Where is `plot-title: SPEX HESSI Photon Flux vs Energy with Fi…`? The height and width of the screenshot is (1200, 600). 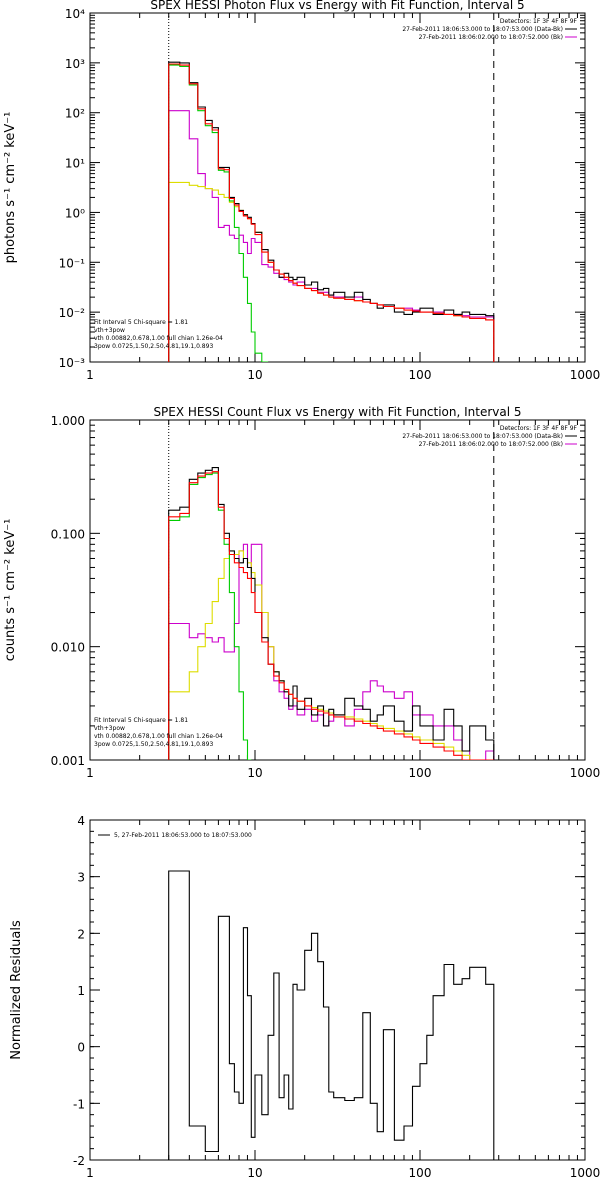
plot-title: SPEX HESSI Photon Flux vs Energy with Fi… is located at coordinates (337, 6).